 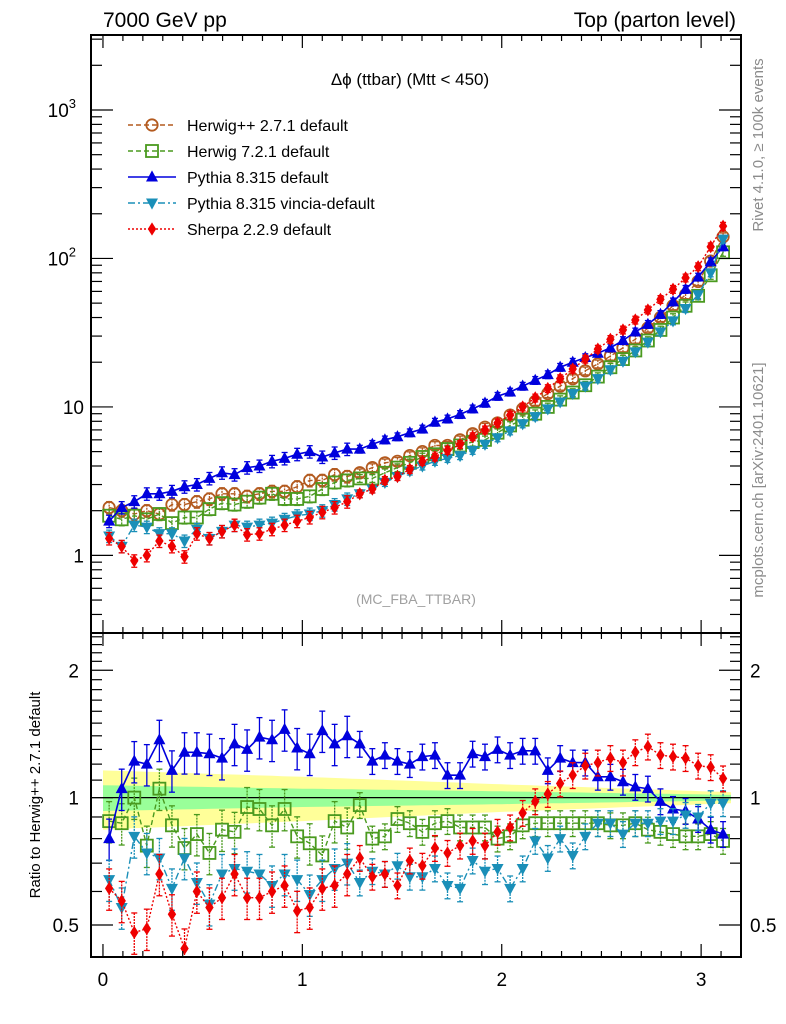 What do you see at coordinates (258, 178) in the screenshot?
I see `legend-label: Pythia 8.315 default` at bounding box center [258, 178].